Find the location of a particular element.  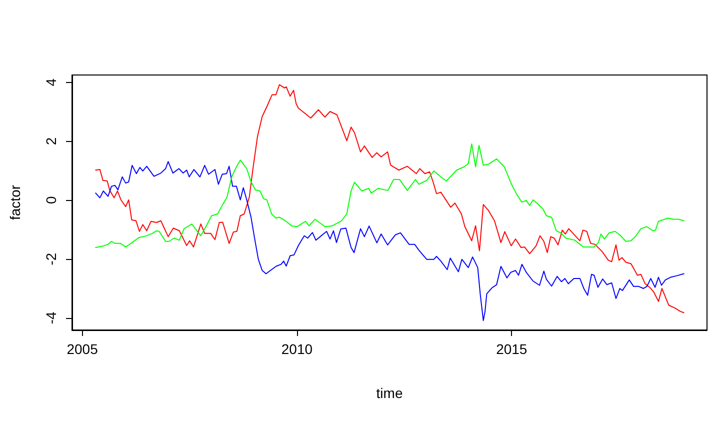

x-tick-label: 2015 is located at coordinates (512, 349).